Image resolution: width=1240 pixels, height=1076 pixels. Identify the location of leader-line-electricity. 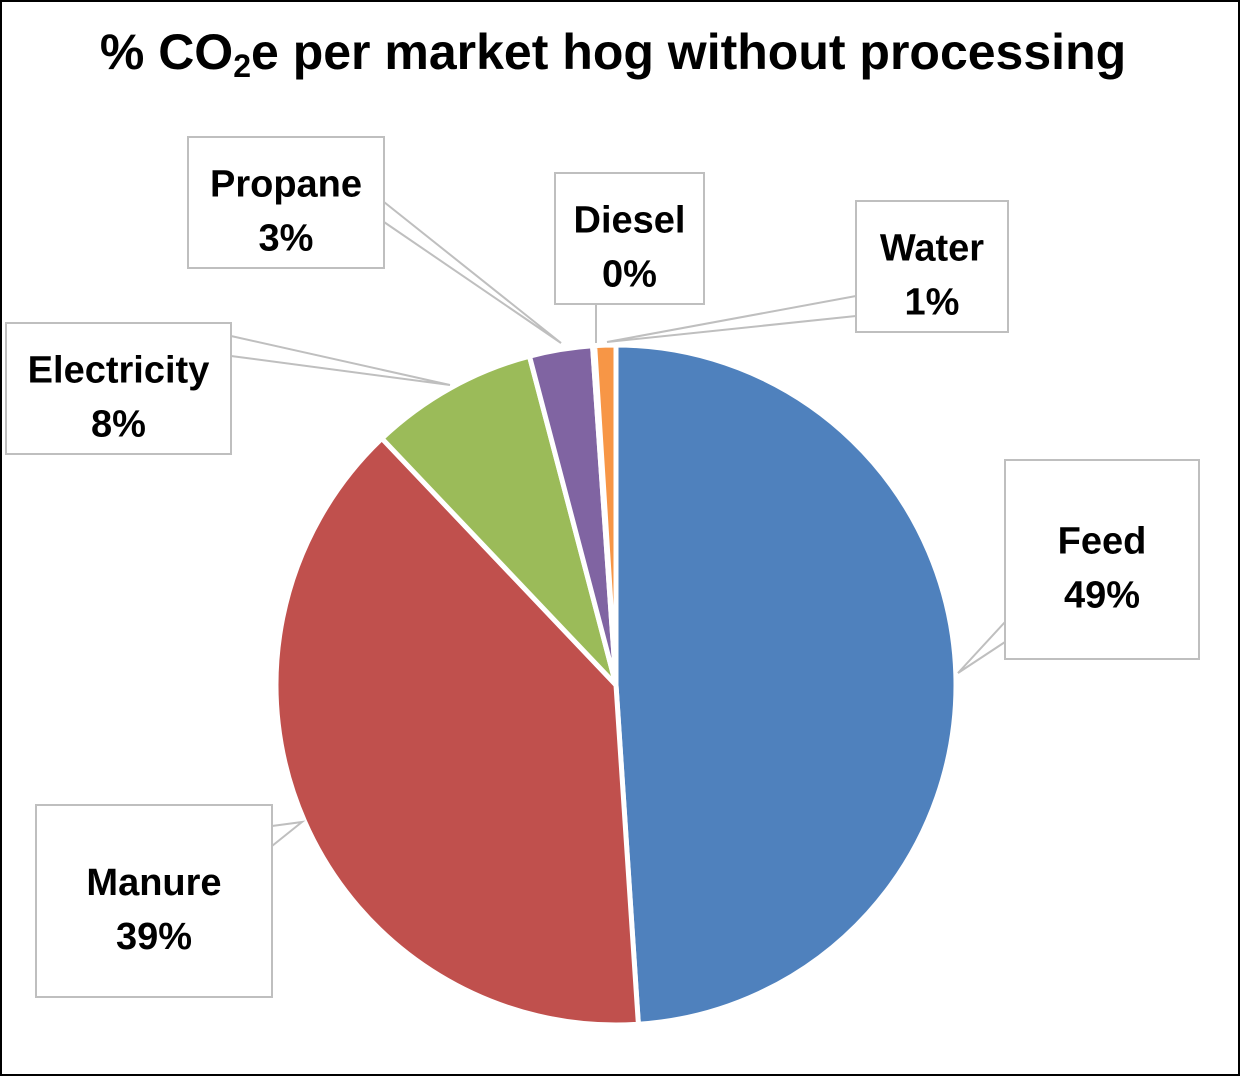
(340, 360).